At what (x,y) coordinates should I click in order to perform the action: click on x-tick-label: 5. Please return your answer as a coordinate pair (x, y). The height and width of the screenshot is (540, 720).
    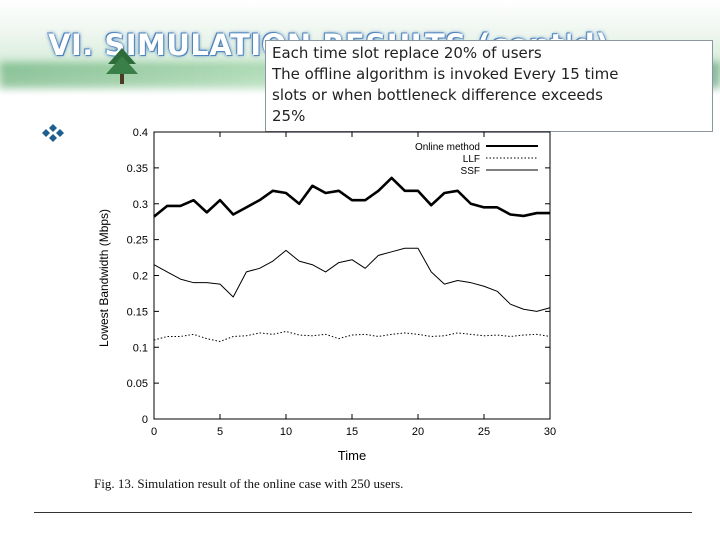
    Looking at the image, I should click on (220, 432).